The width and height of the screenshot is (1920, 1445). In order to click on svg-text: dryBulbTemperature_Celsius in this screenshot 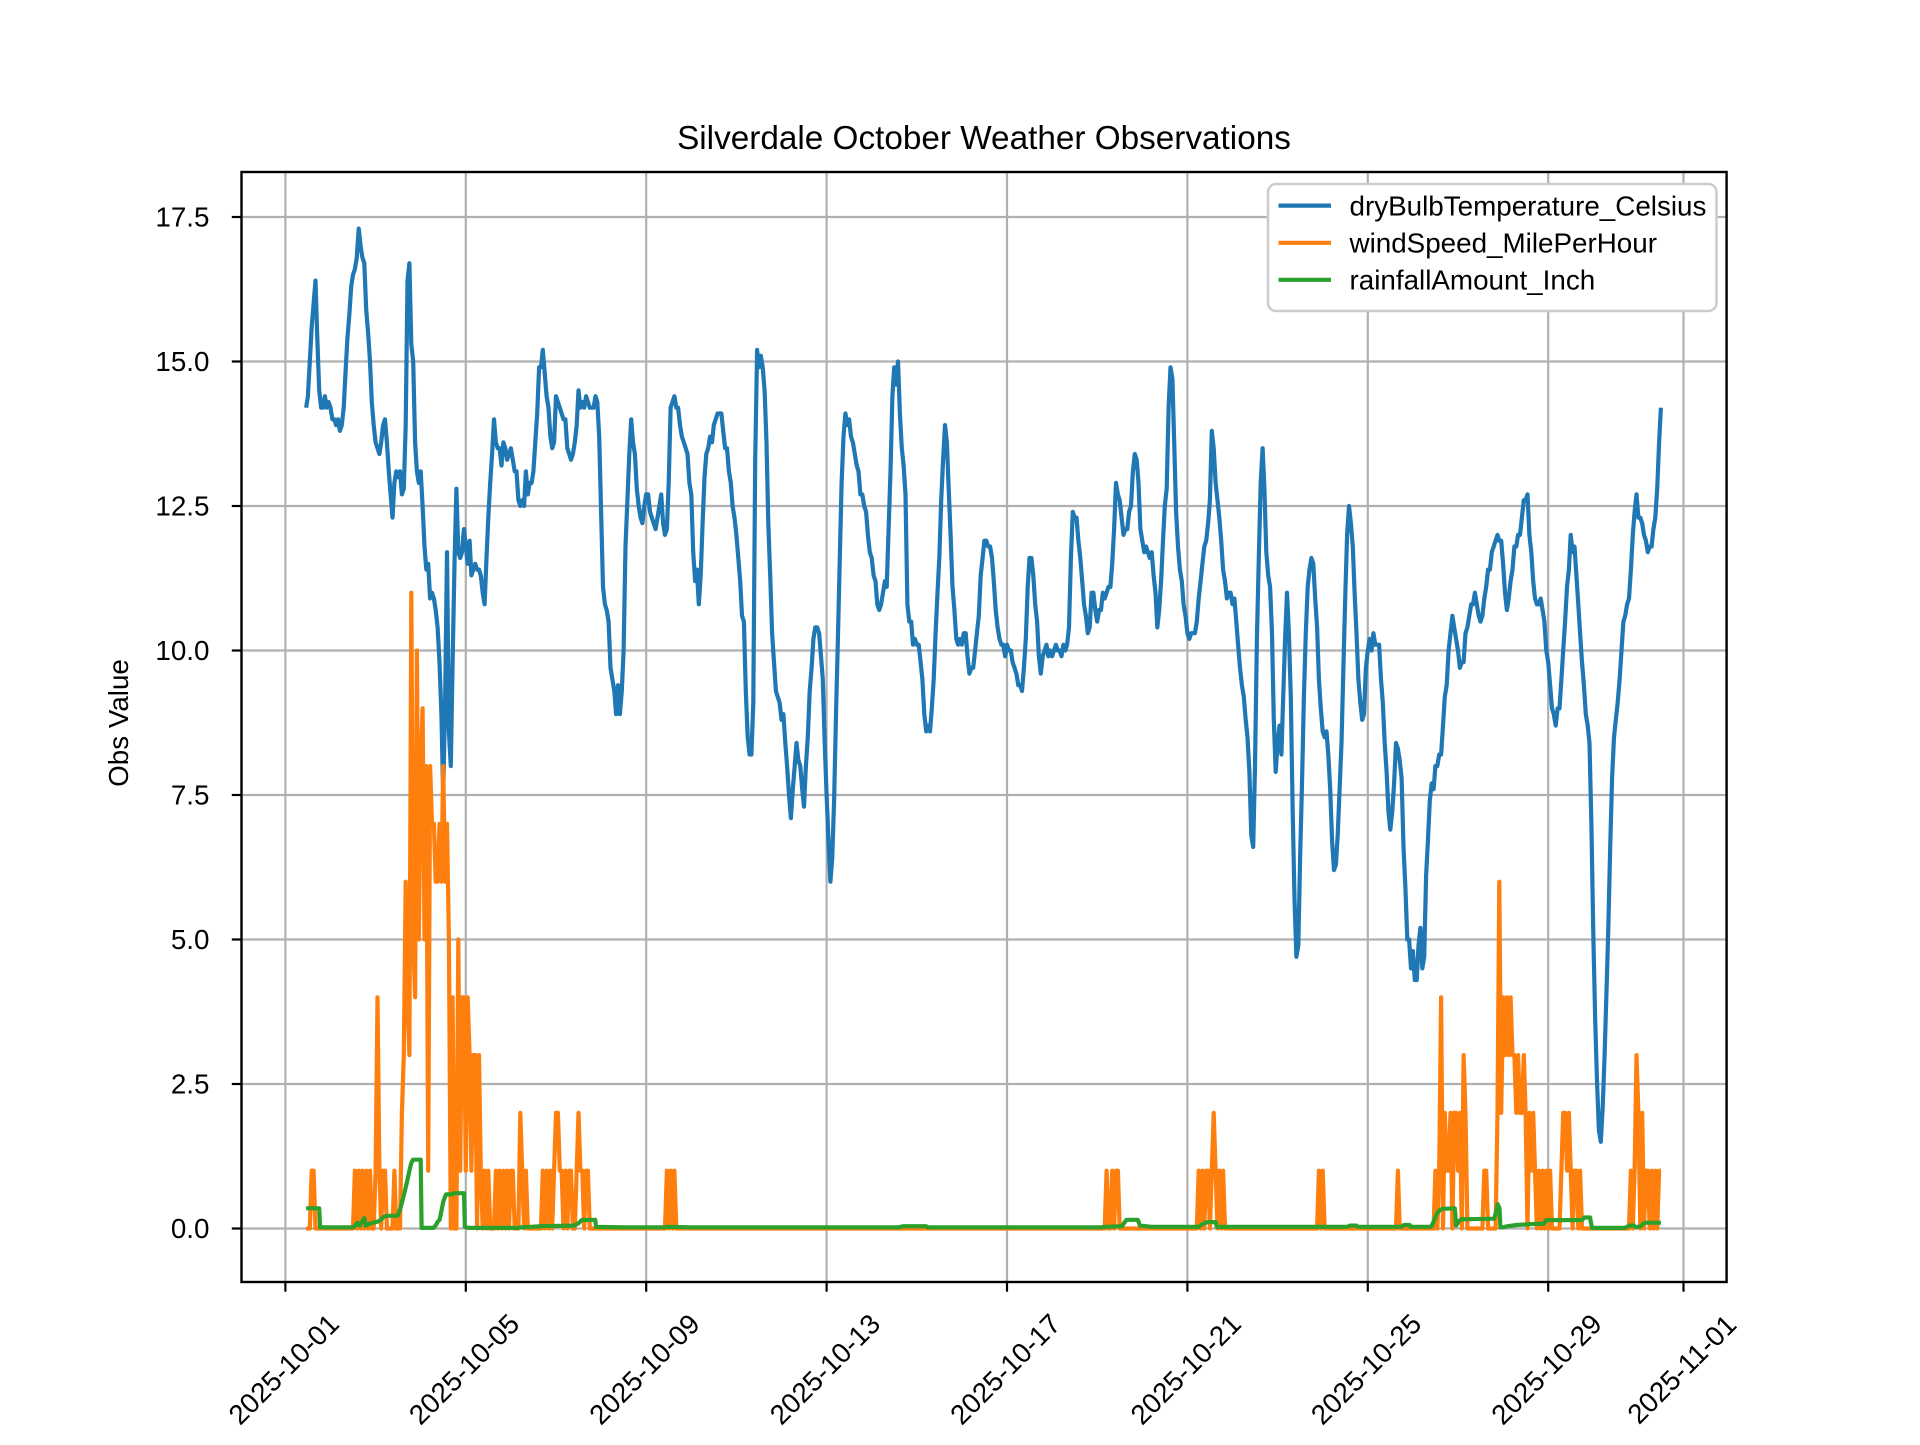, I will do `click(1528, 205)`.